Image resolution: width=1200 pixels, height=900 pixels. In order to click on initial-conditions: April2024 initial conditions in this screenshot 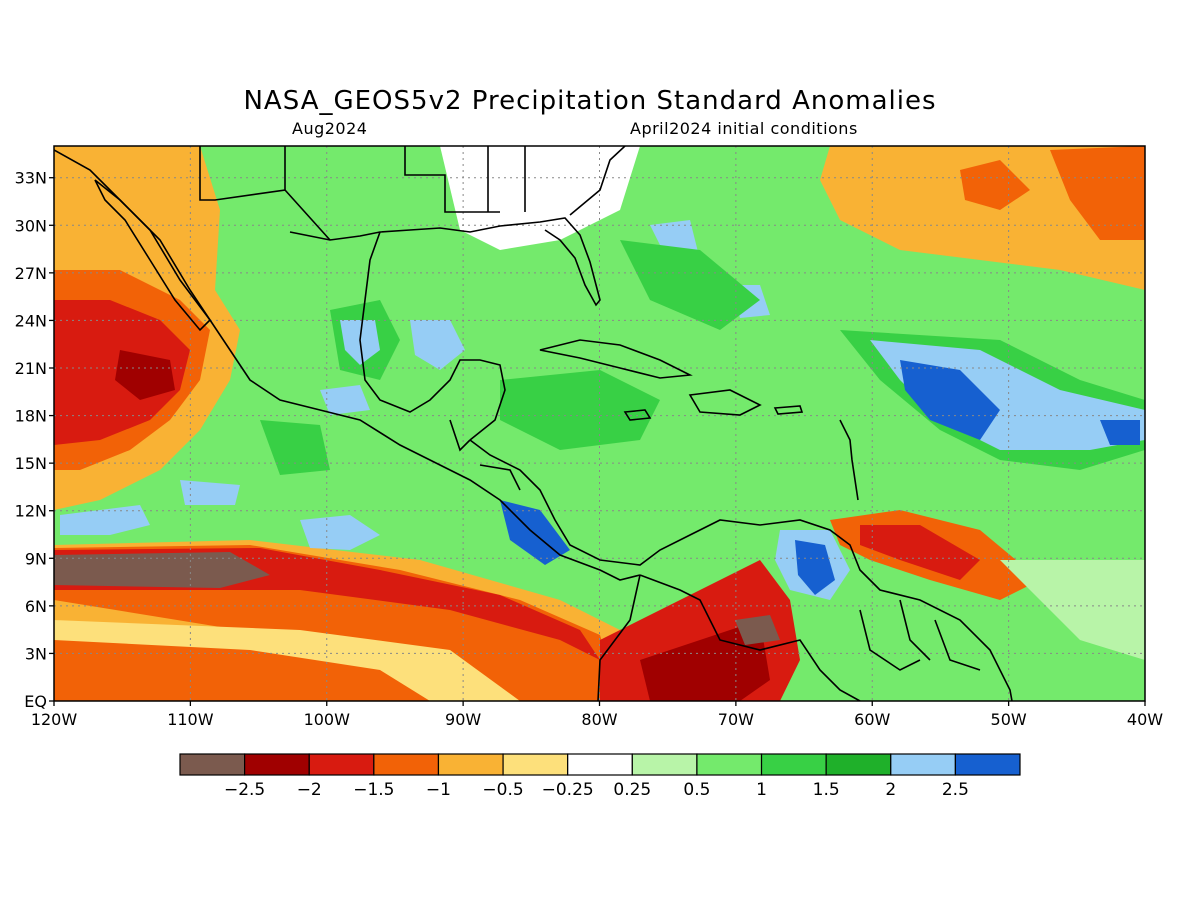, I will do `click(744, 128)`.